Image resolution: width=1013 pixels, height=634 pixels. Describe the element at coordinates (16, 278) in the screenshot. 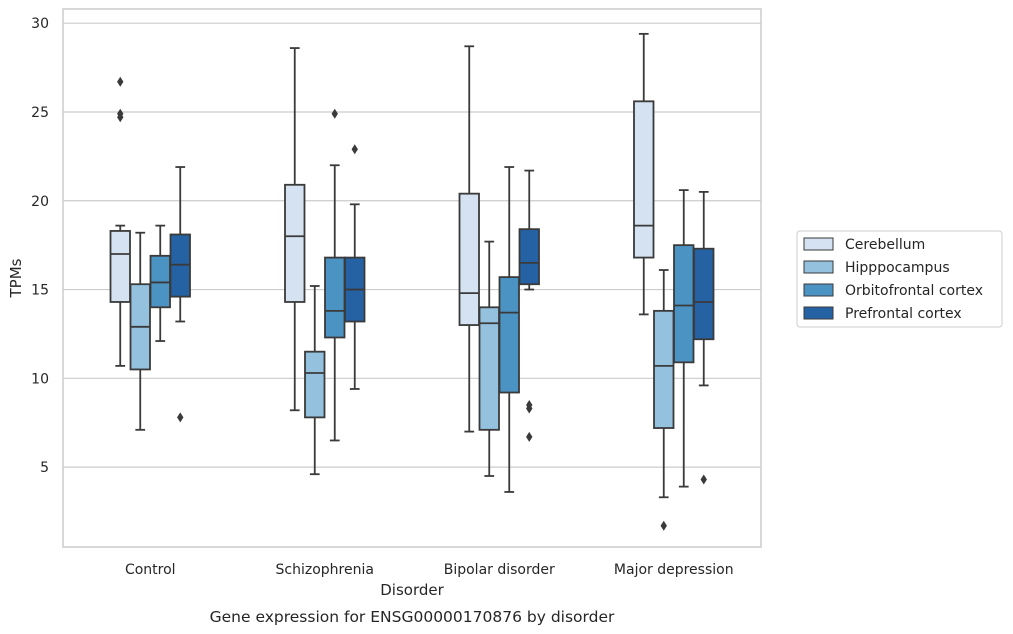

I see `y-axis-label: TPMs` at that location.